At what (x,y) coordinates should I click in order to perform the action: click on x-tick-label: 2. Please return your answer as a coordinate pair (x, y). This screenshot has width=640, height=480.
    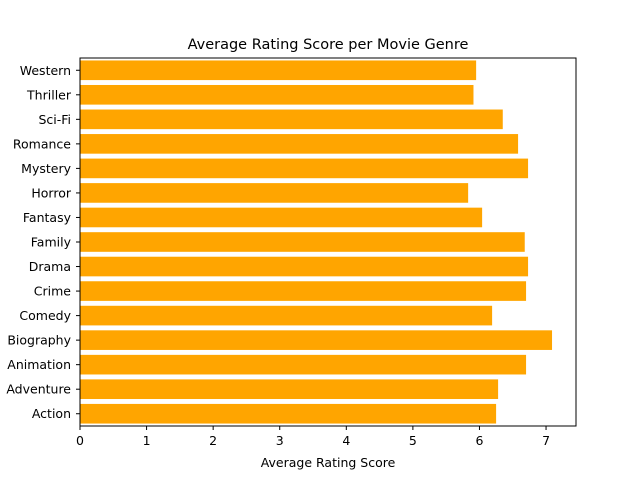
    Looking at the image, I should click on (213, 440).